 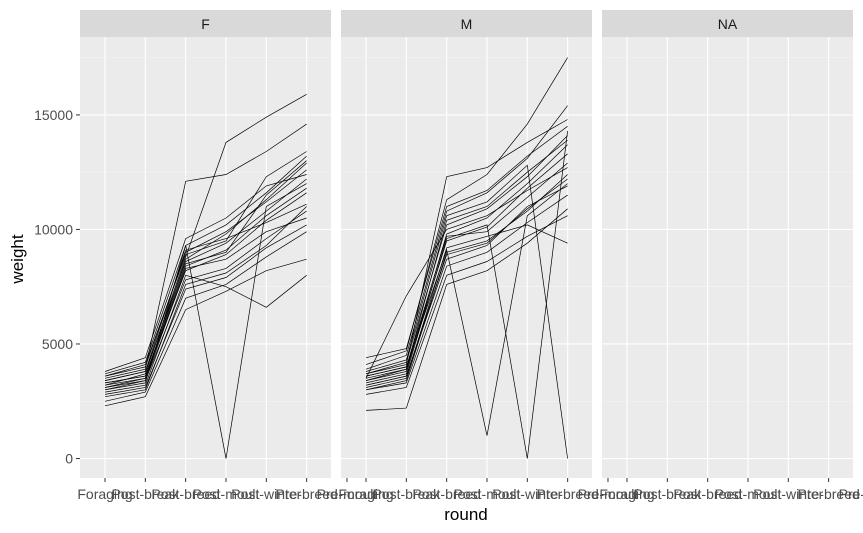 I want to click on x-axis-title: round, so click(x=465, y=514).